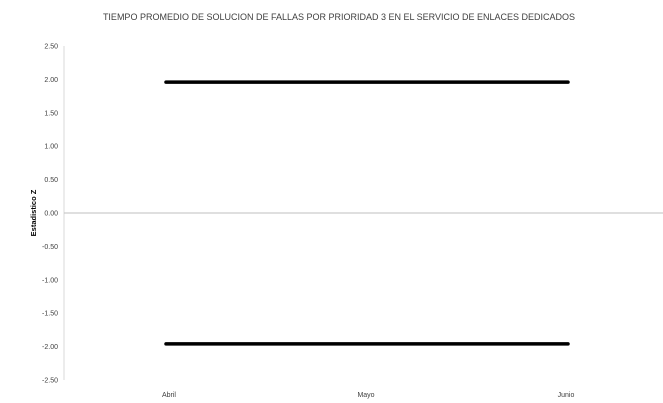  Describe the element at coordinates (51, 113) in the screenshot. I see `y-tick-label: 1.50` at that location.